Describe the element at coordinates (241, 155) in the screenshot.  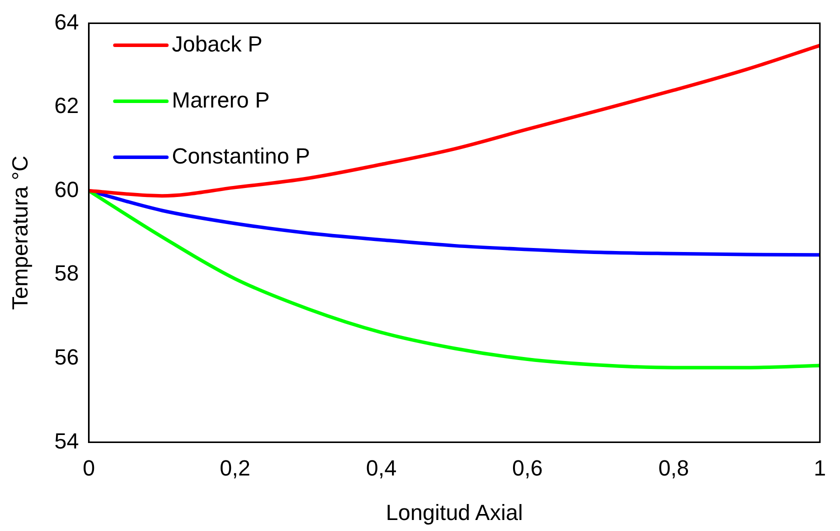
I see `legend-label: Constantino P` at that location.